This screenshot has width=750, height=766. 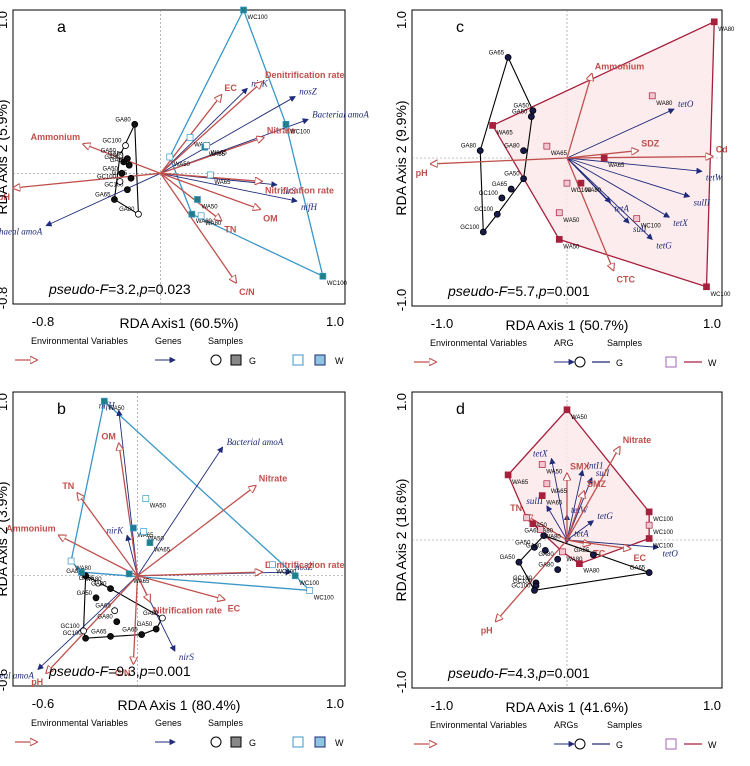 I want to click on legend-g-open, so click(x=580, y=744).